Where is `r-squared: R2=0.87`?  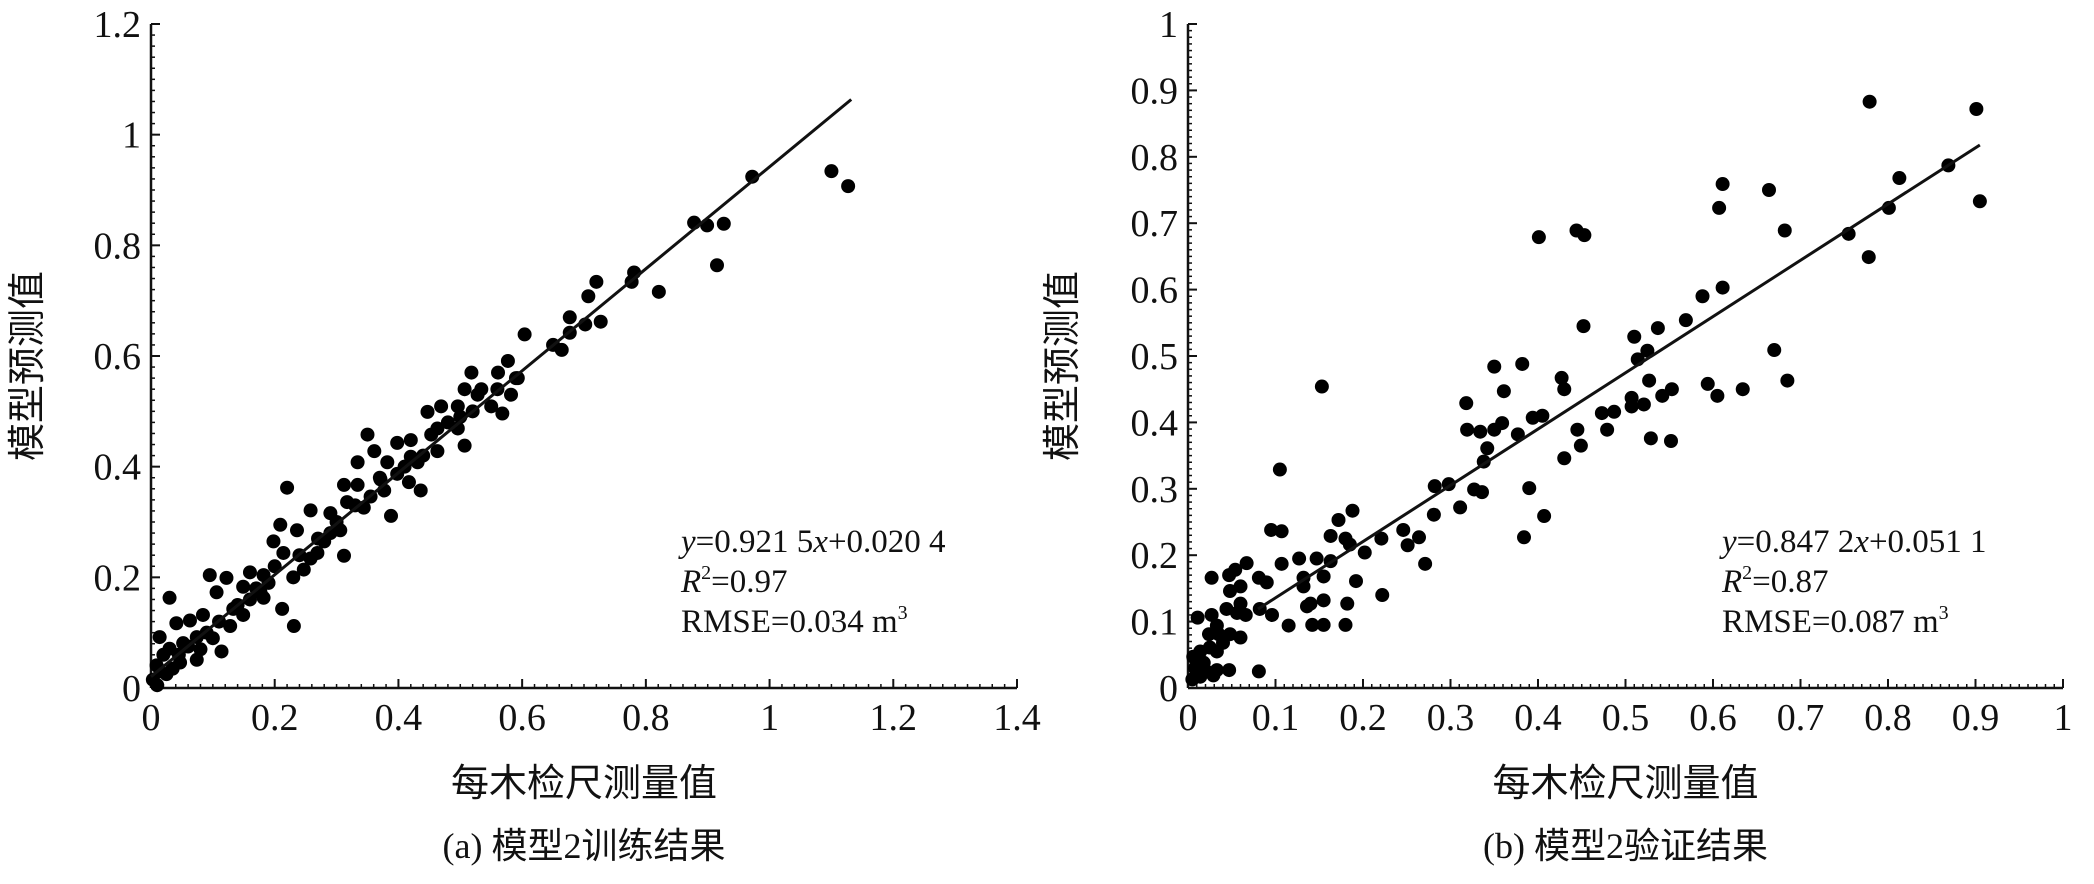
r-squared: R2=0.87 is located at coordinates (1775, 581).